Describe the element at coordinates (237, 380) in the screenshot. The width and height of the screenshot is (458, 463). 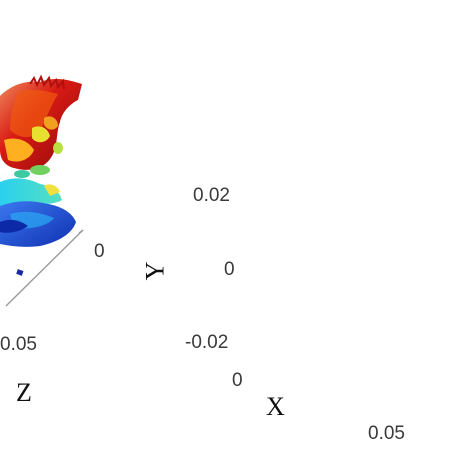
I see `x-tick-0: 0` at that location.